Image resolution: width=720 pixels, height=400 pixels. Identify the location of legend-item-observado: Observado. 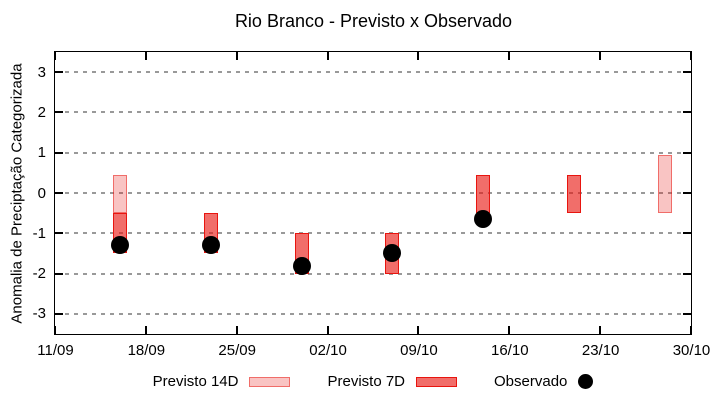
(544, 381).